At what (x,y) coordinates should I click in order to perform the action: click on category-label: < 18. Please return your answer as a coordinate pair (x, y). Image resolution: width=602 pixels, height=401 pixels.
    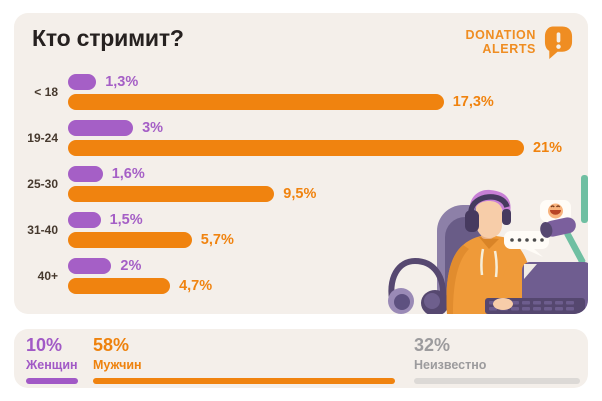
    Looking at the image, I should click on (46, 92).